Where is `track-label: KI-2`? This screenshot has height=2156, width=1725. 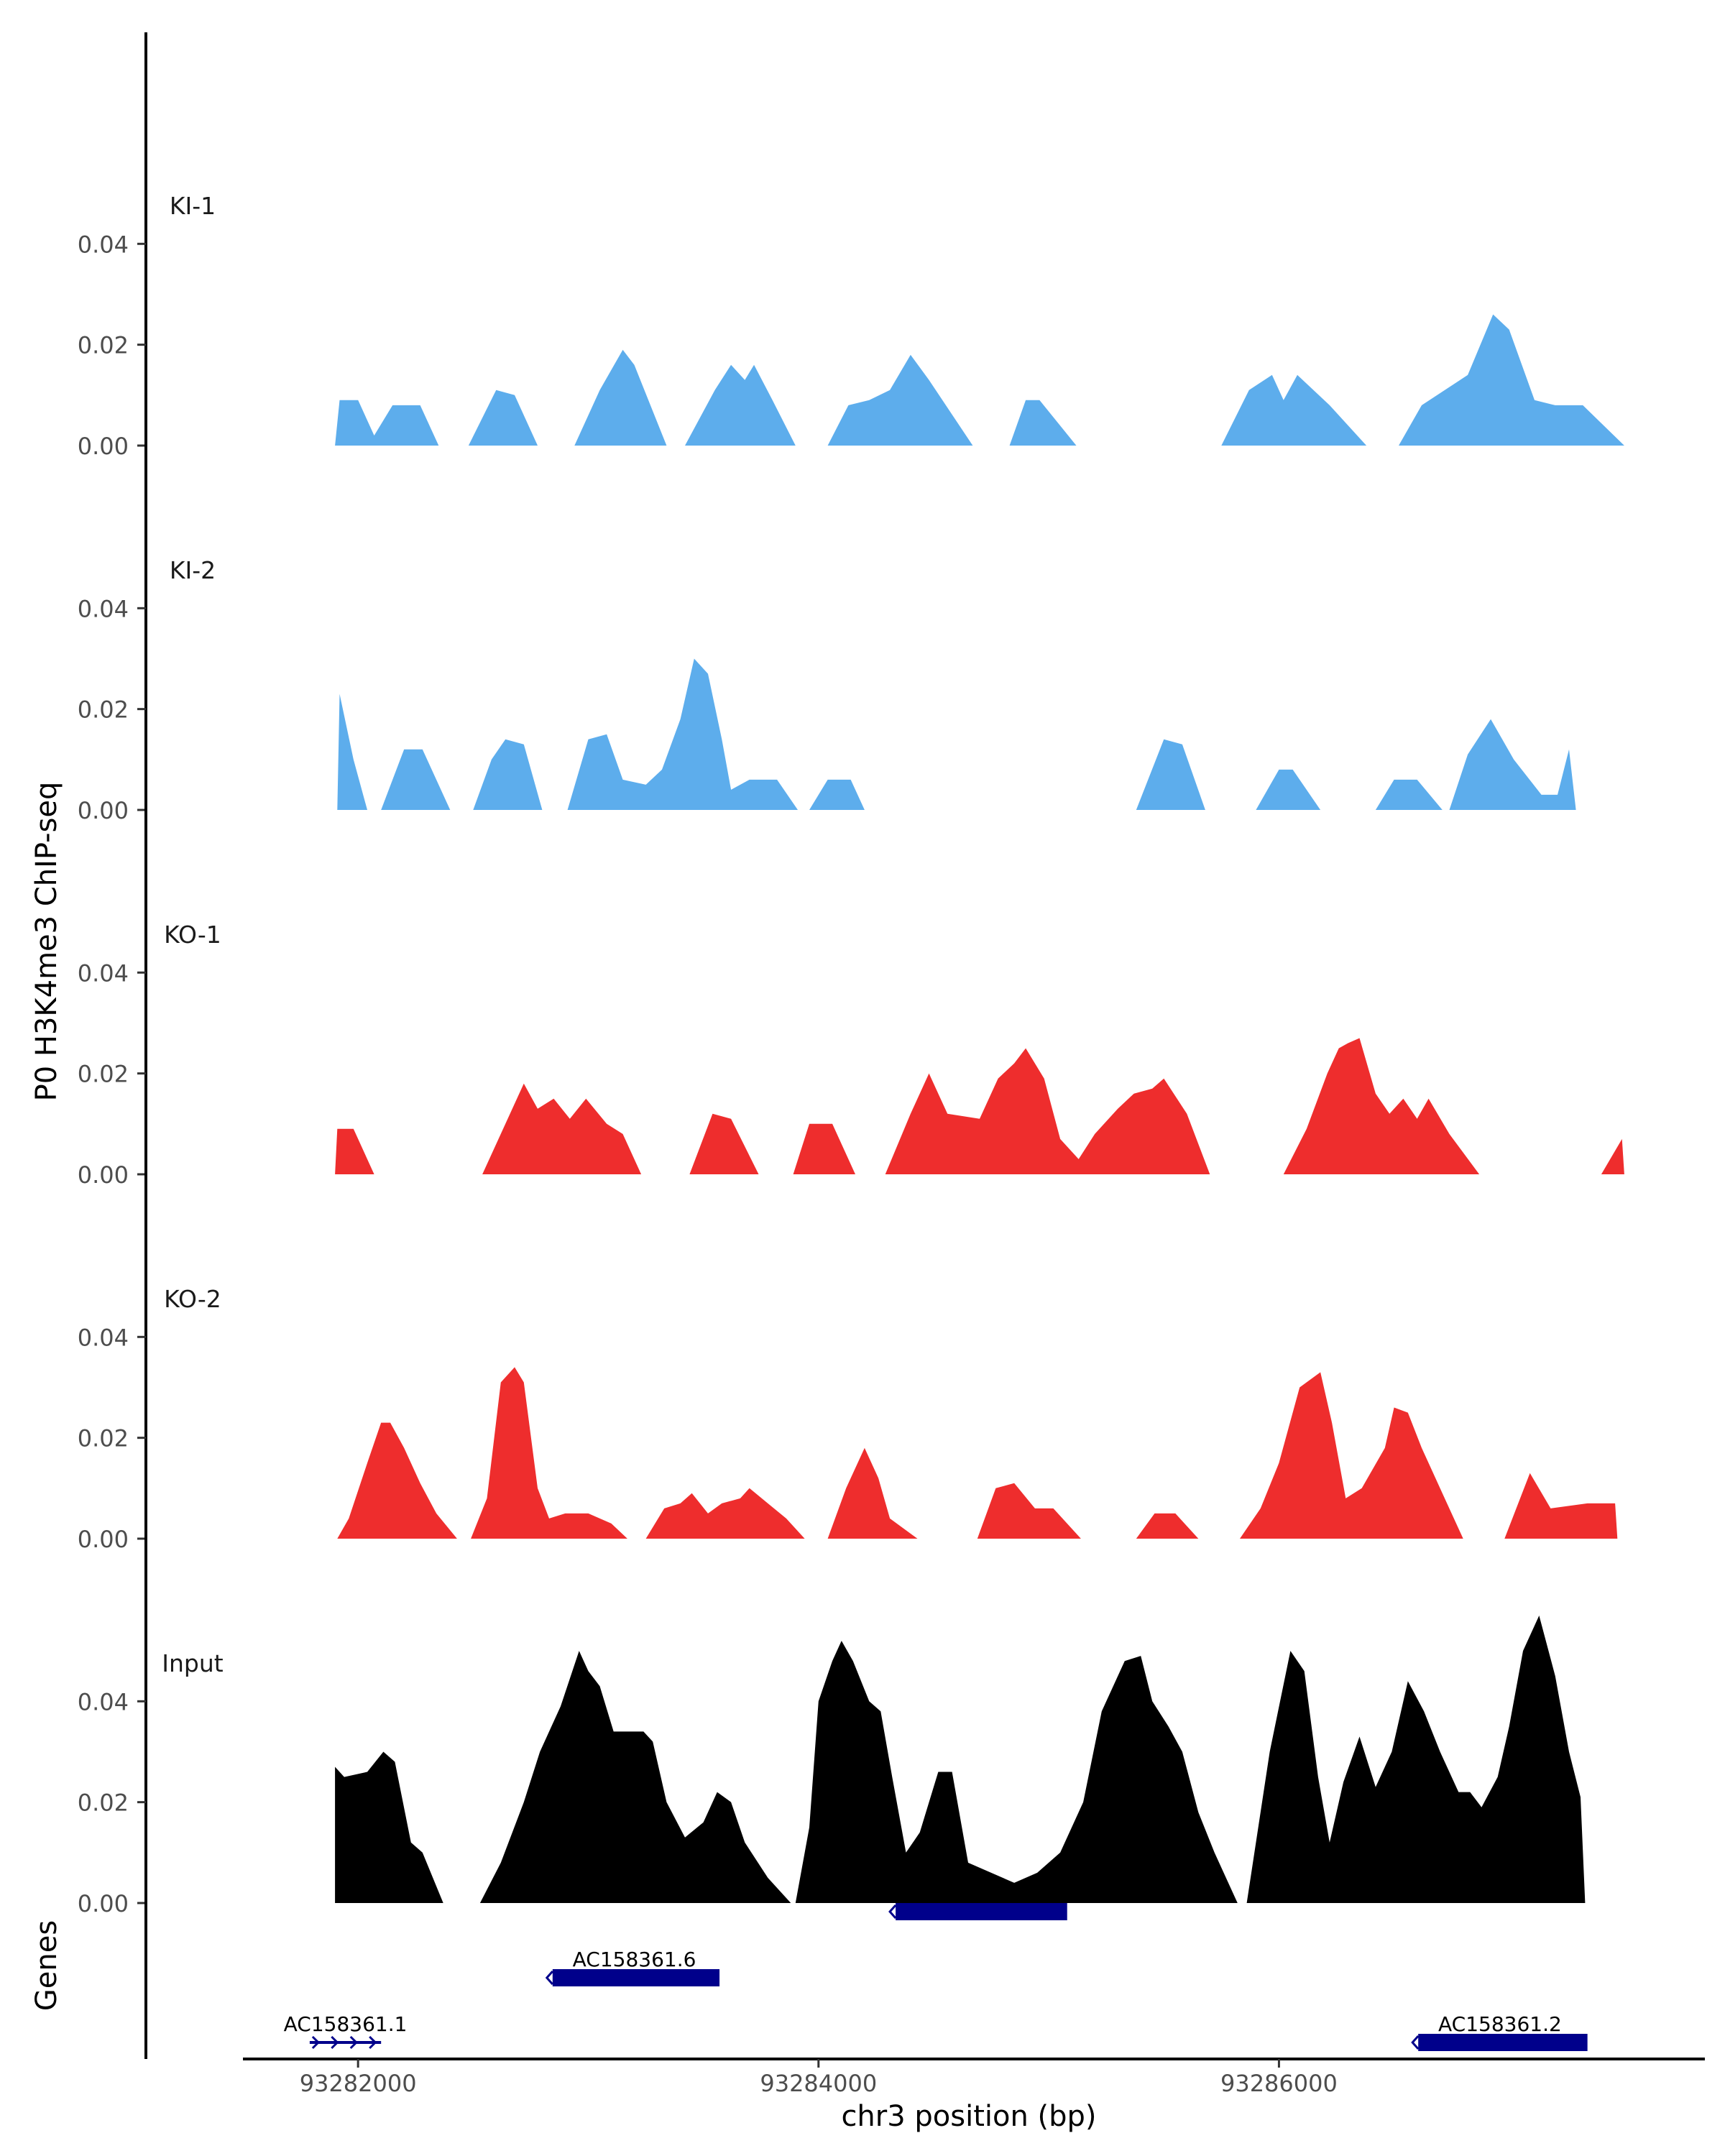 track-label: KI-2 is located at coordinates (193, 570).